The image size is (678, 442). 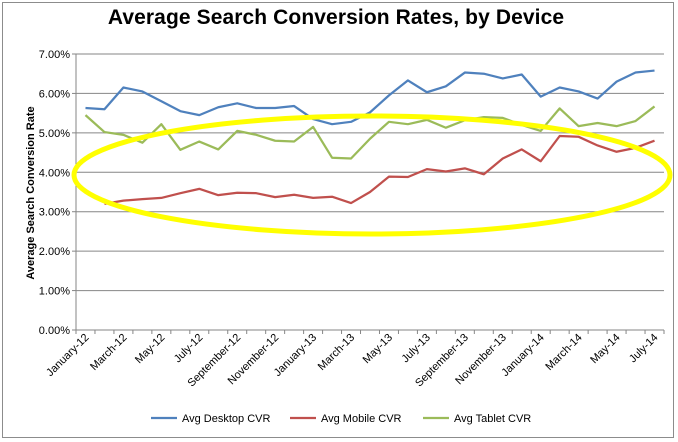 What do you see at coordinates (416, 349) in the screenshot?
I see `x-tick-label: July-13` at bounding box center [416, 349].